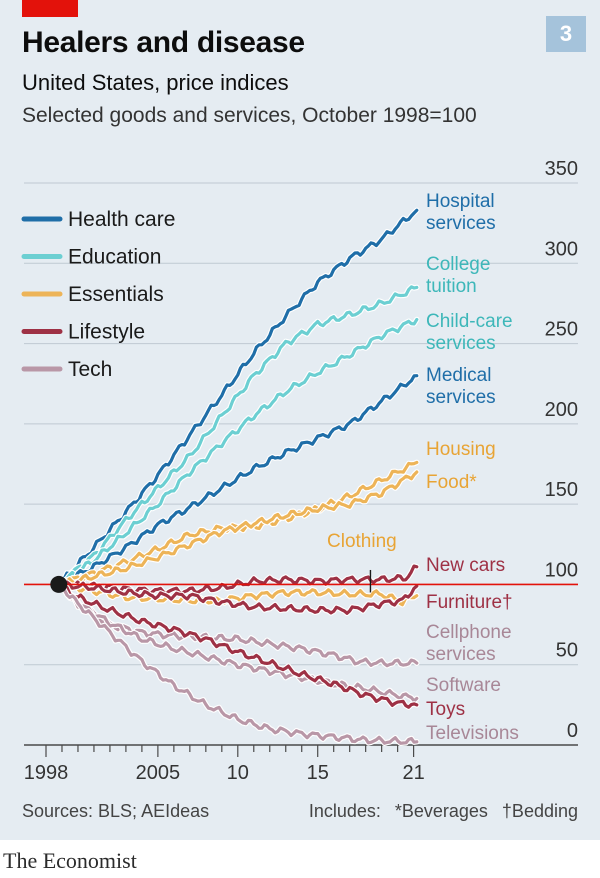  I want to click on origin-point, so click(59, 584).